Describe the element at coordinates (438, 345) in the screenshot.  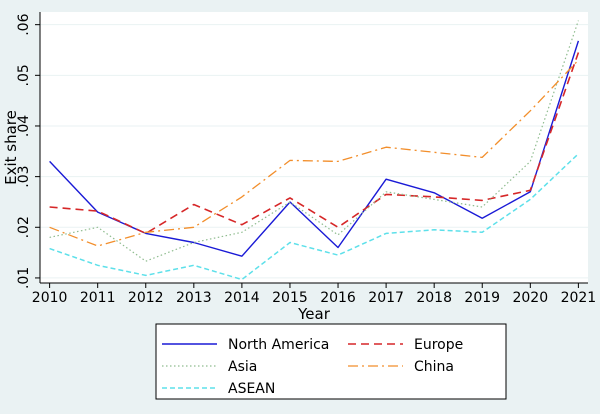
I see `legend-label-europe: Europe` at that location.